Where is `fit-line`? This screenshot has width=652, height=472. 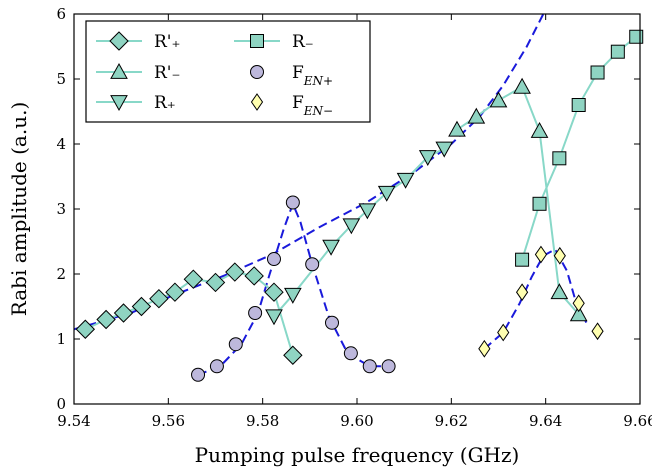
fit-line is located at coordinates (536, 298).